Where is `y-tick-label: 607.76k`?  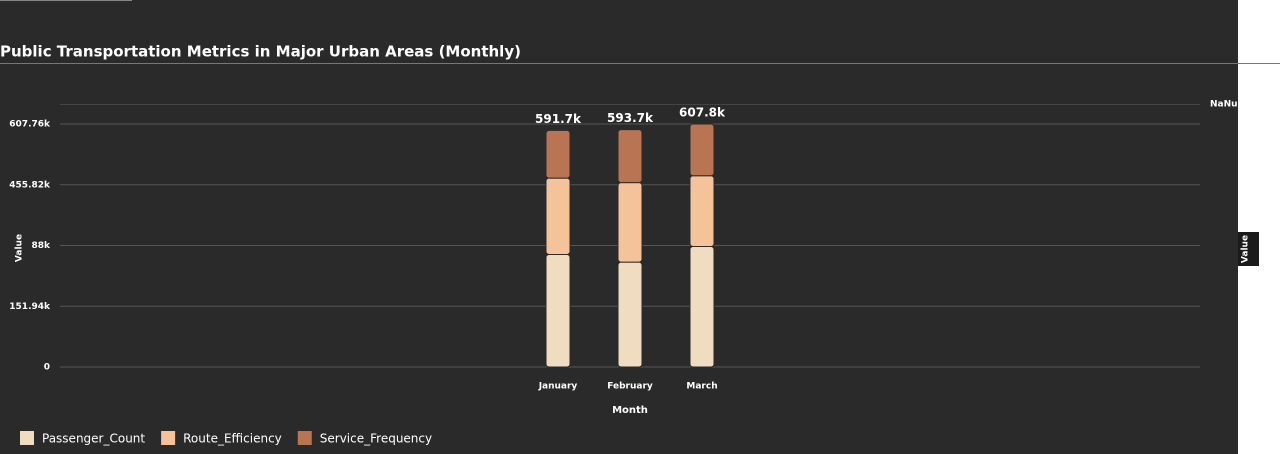 y-tick-label: 607.76k is located at coordinates (30, 125).